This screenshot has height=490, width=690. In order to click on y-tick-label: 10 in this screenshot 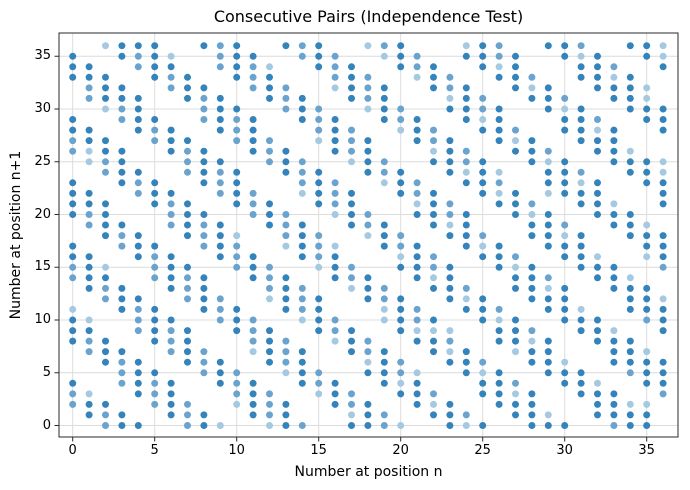, I will do `click(42, 319)`.